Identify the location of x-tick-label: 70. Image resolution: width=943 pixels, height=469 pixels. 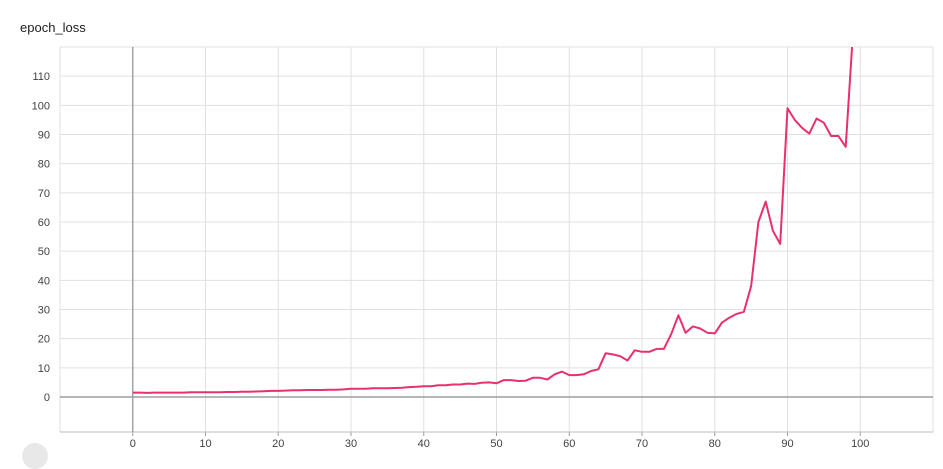
(642, 444).